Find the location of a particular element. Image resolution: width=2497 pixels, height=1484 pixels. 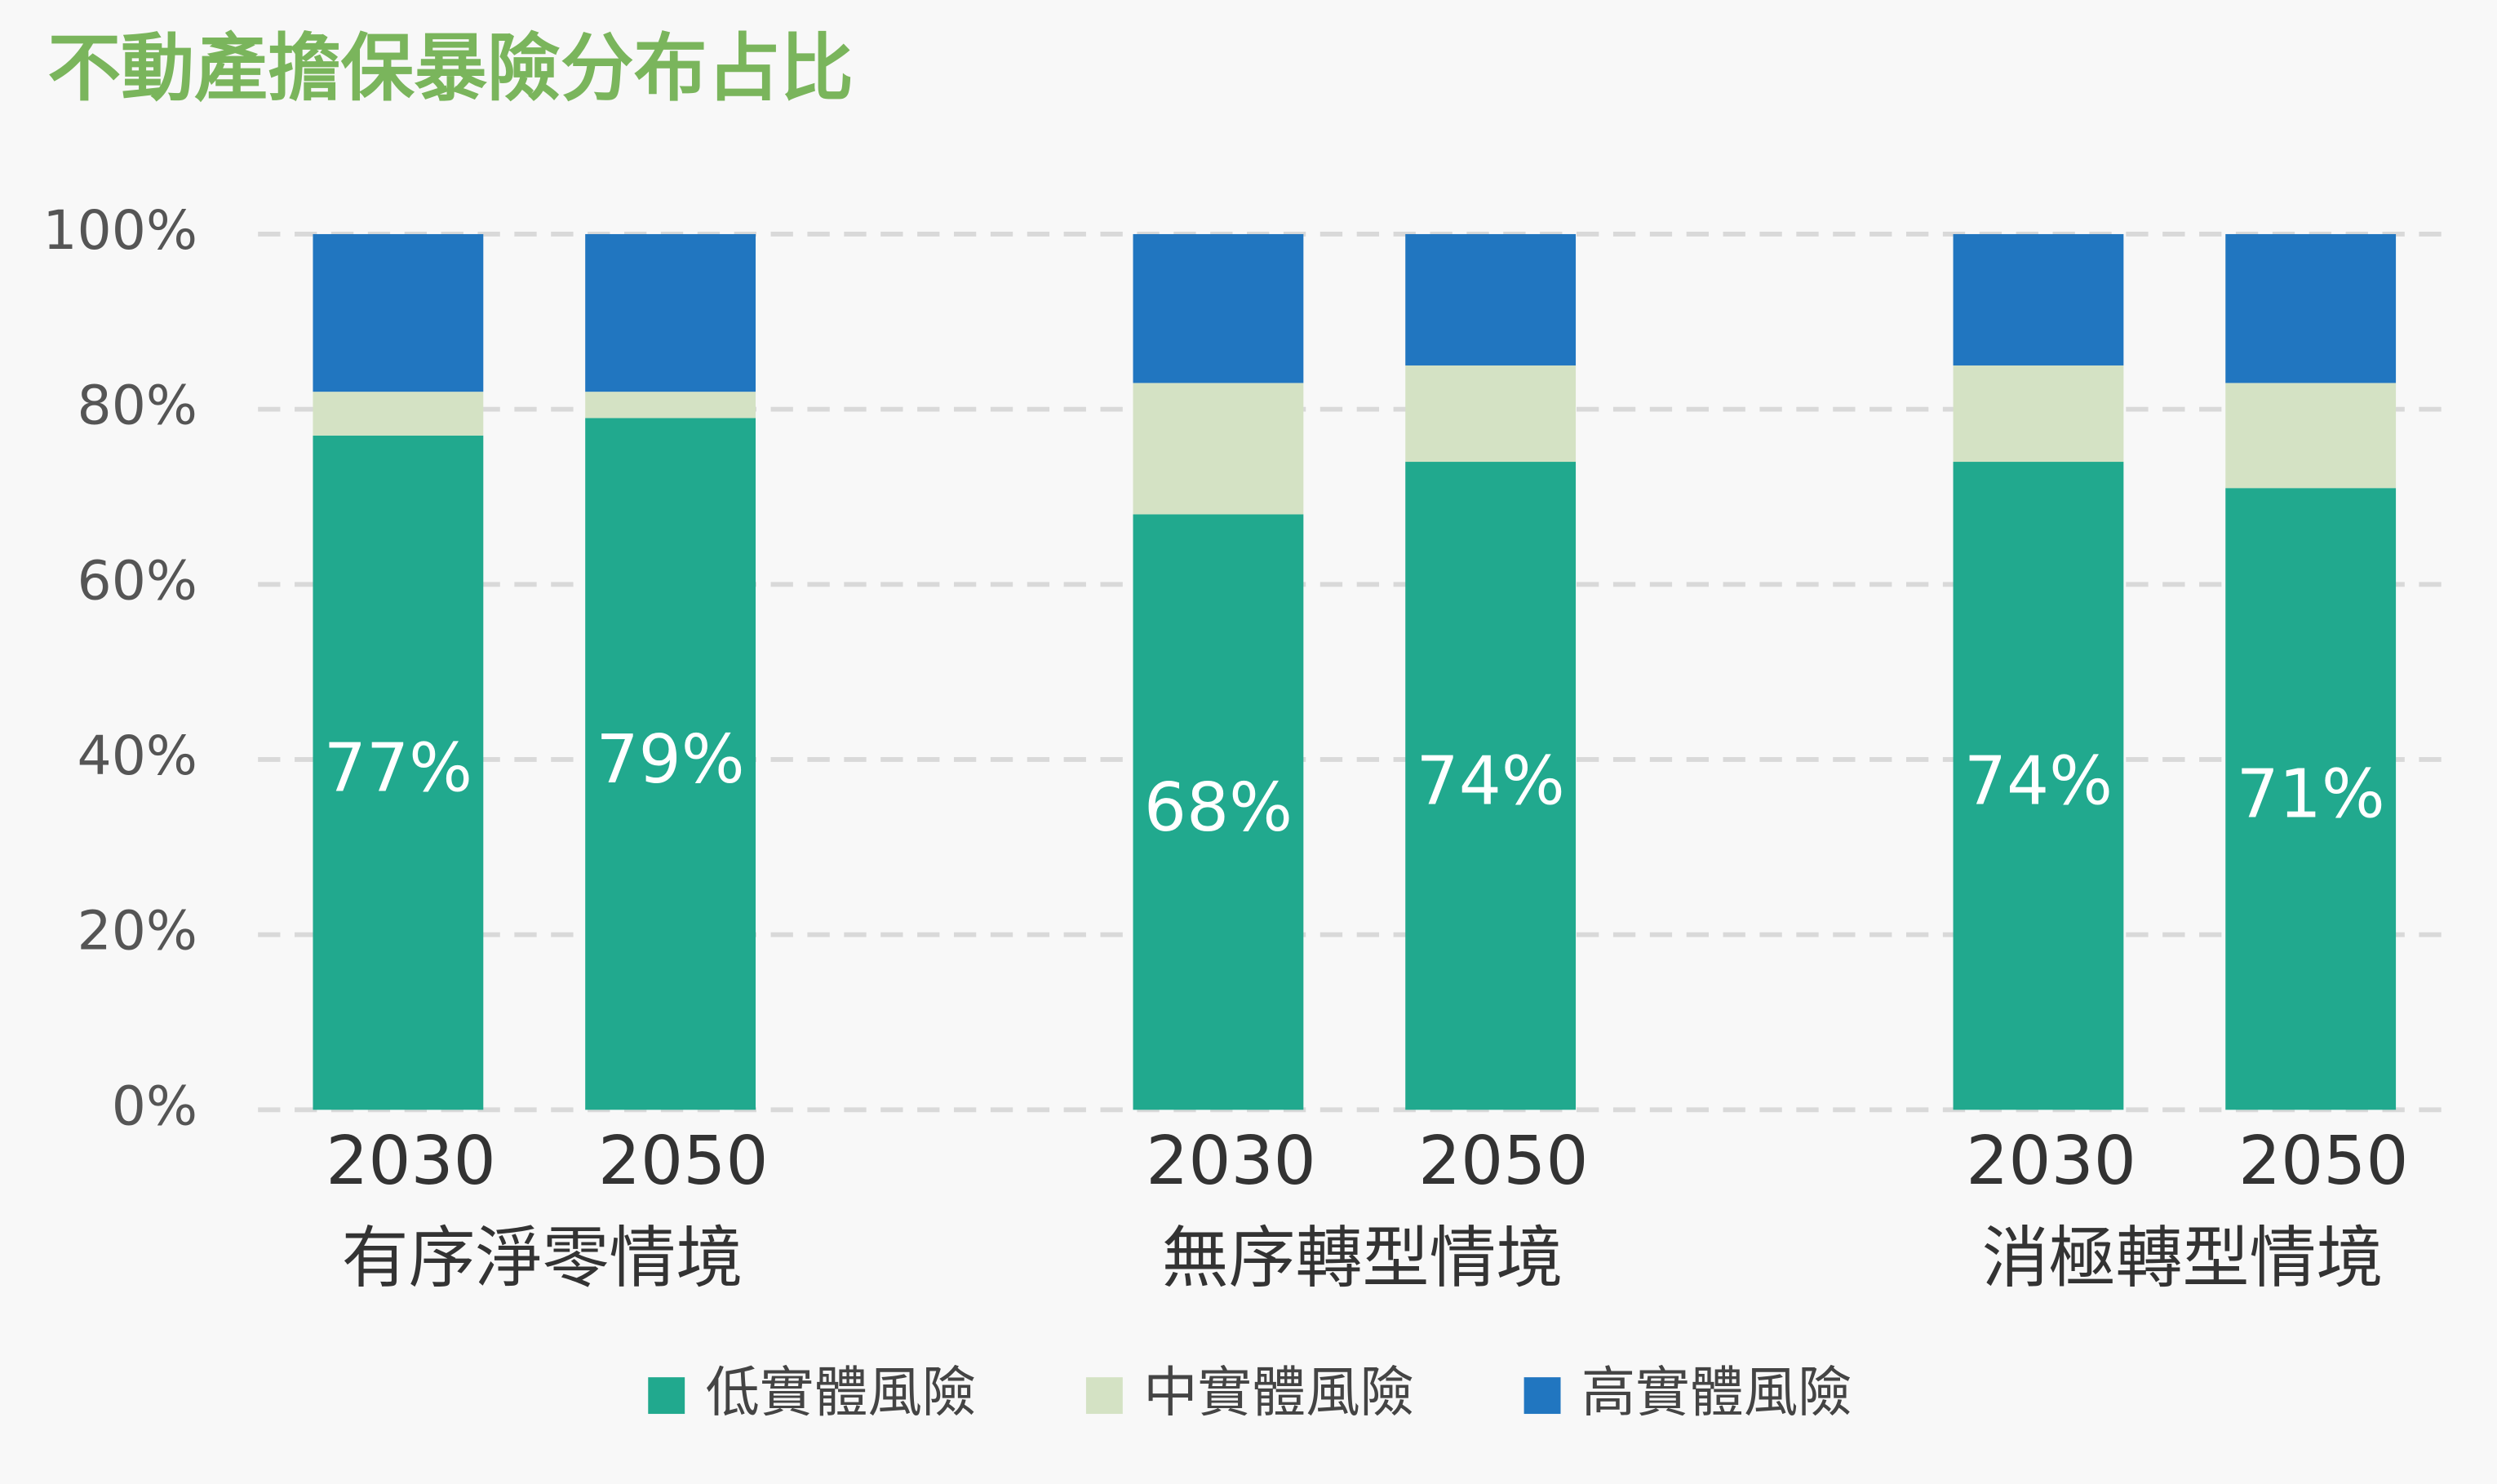

value-label: 68% is located at coordinates (1218, 808).